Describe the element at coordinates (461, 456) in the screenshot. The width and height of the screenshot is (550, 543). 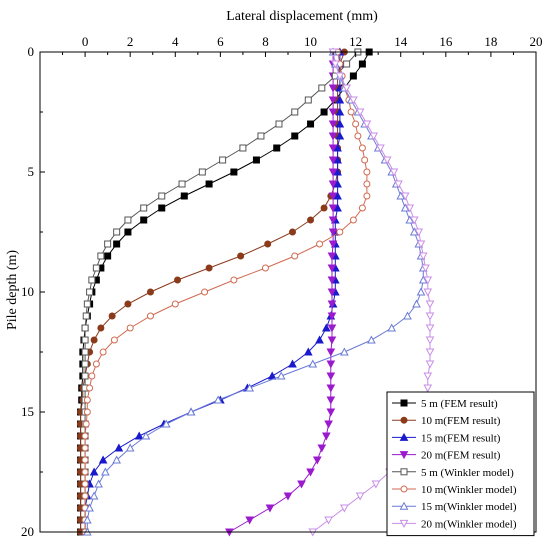
I see `legend-label: 20 m(FEM result)` at that location.